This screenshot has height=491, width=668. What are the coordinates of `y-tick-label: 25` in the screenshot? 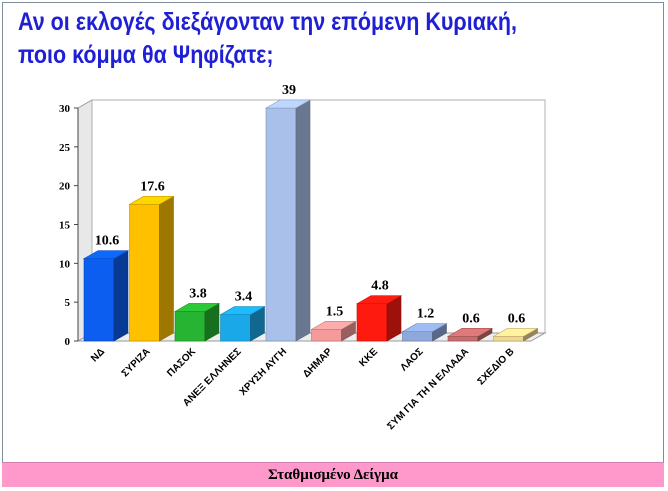 It's located at (65, 148).